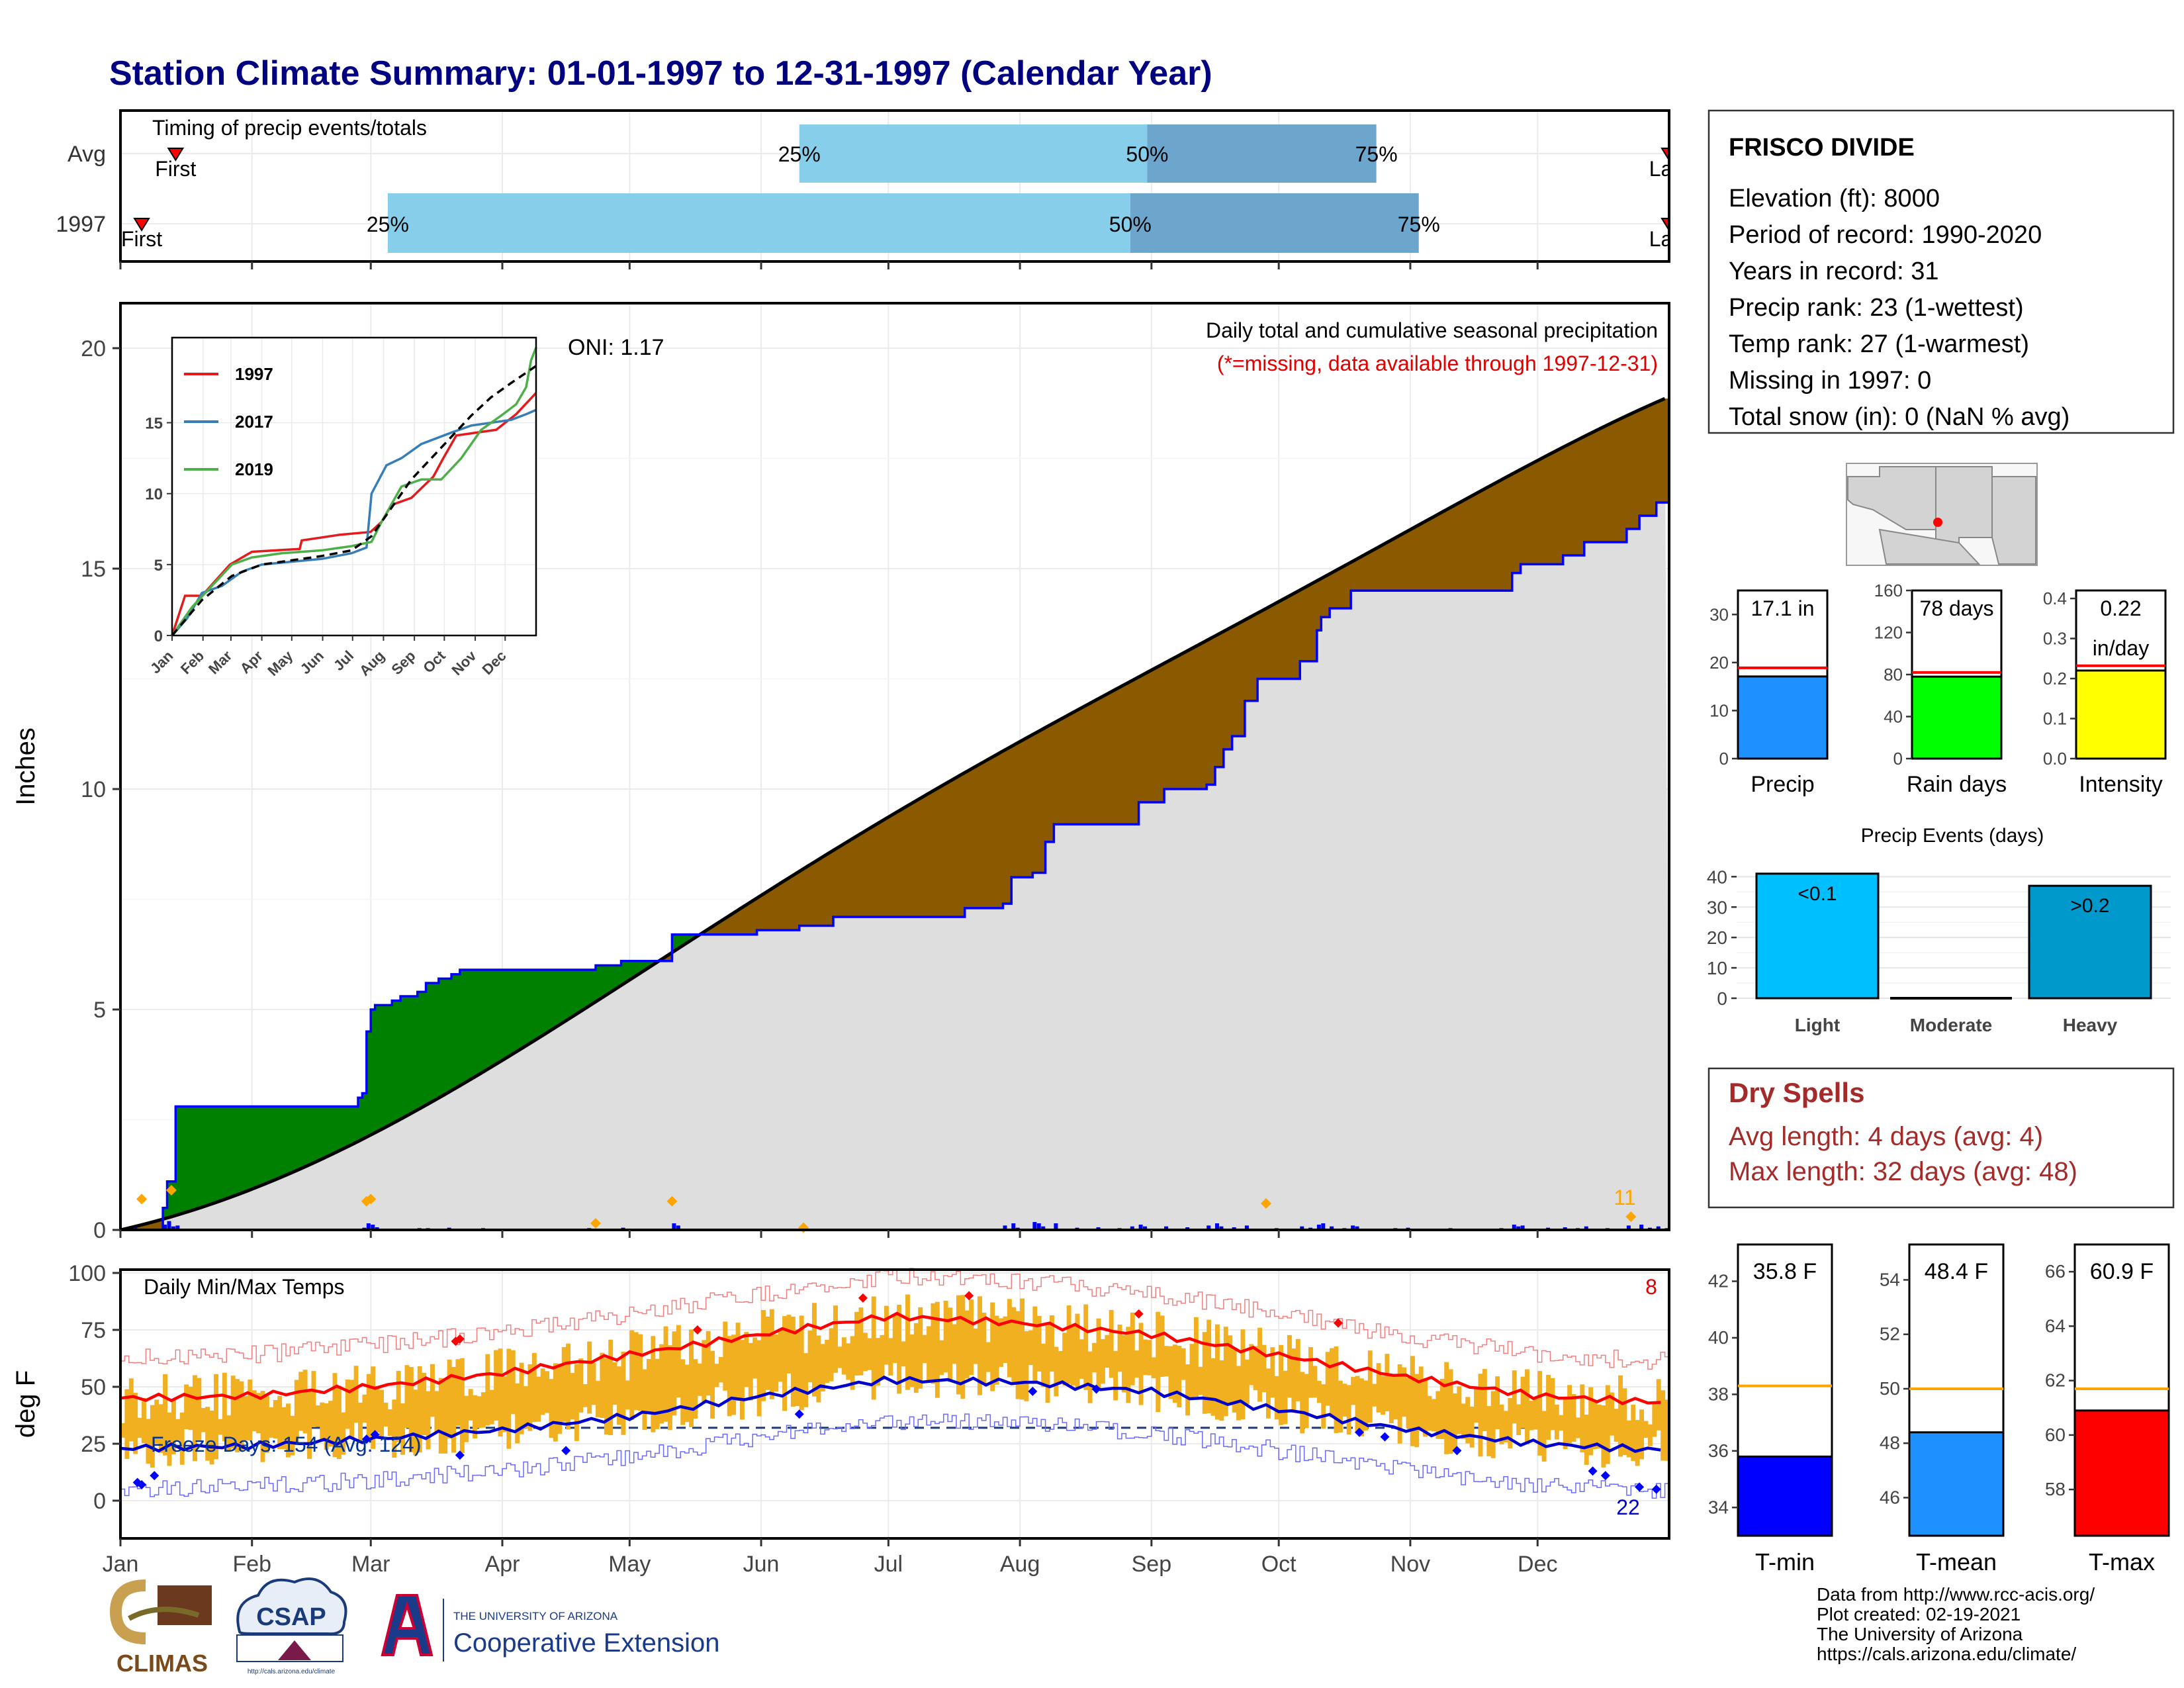 Image resolution: width=2184 pixels, height=1688 pixels. I want to click on mini-precip-label: Intensity, so click(2121, 784).